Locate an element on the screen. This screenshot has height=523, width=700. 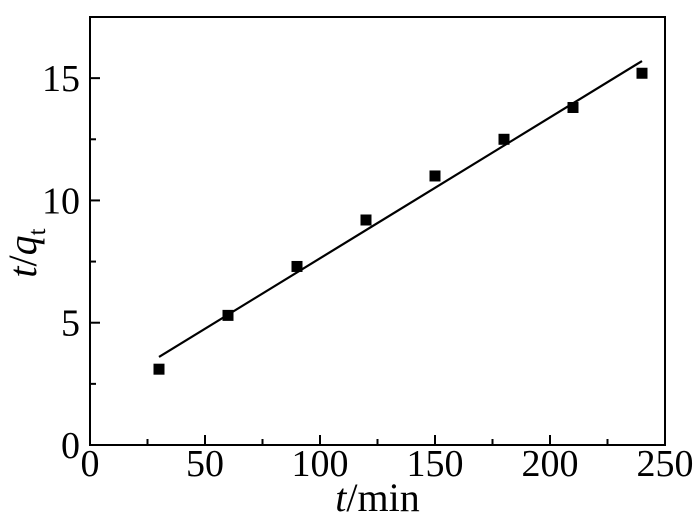
y-tick-label: 10 is located at coordinates (61, 201).